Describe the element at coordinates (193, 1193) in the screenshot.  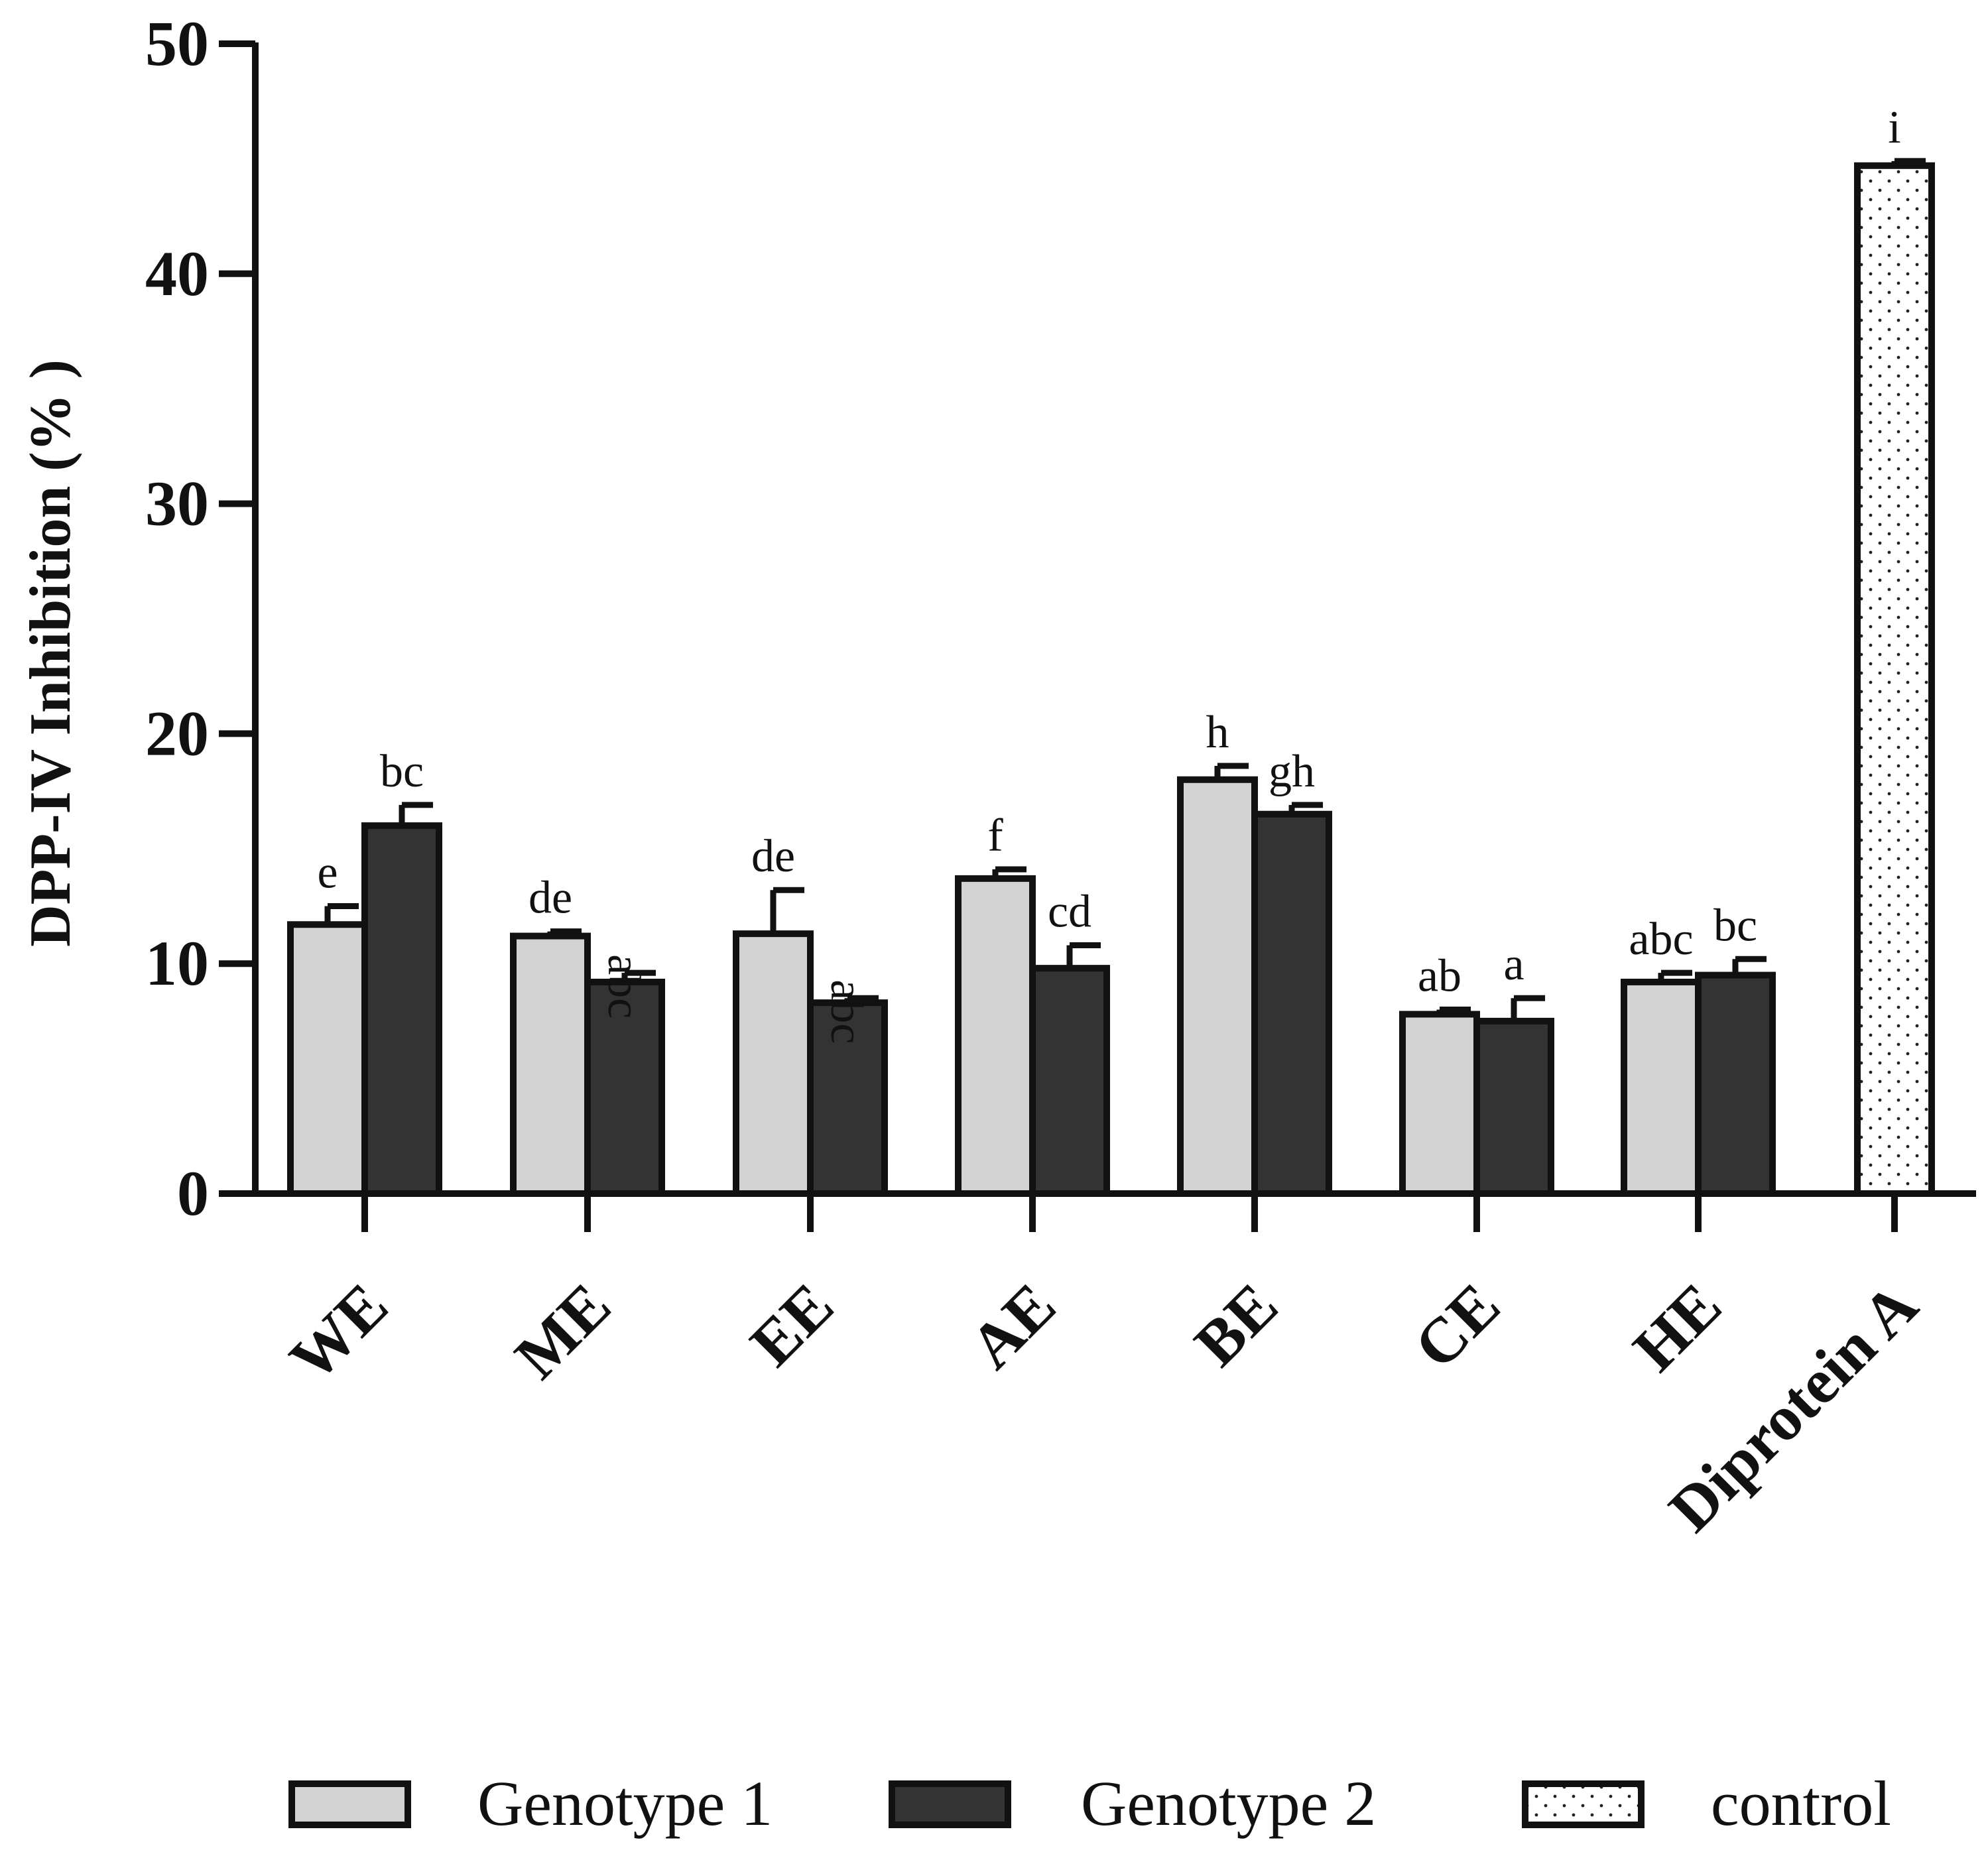
I see `y-tick-label: 0` at that location.